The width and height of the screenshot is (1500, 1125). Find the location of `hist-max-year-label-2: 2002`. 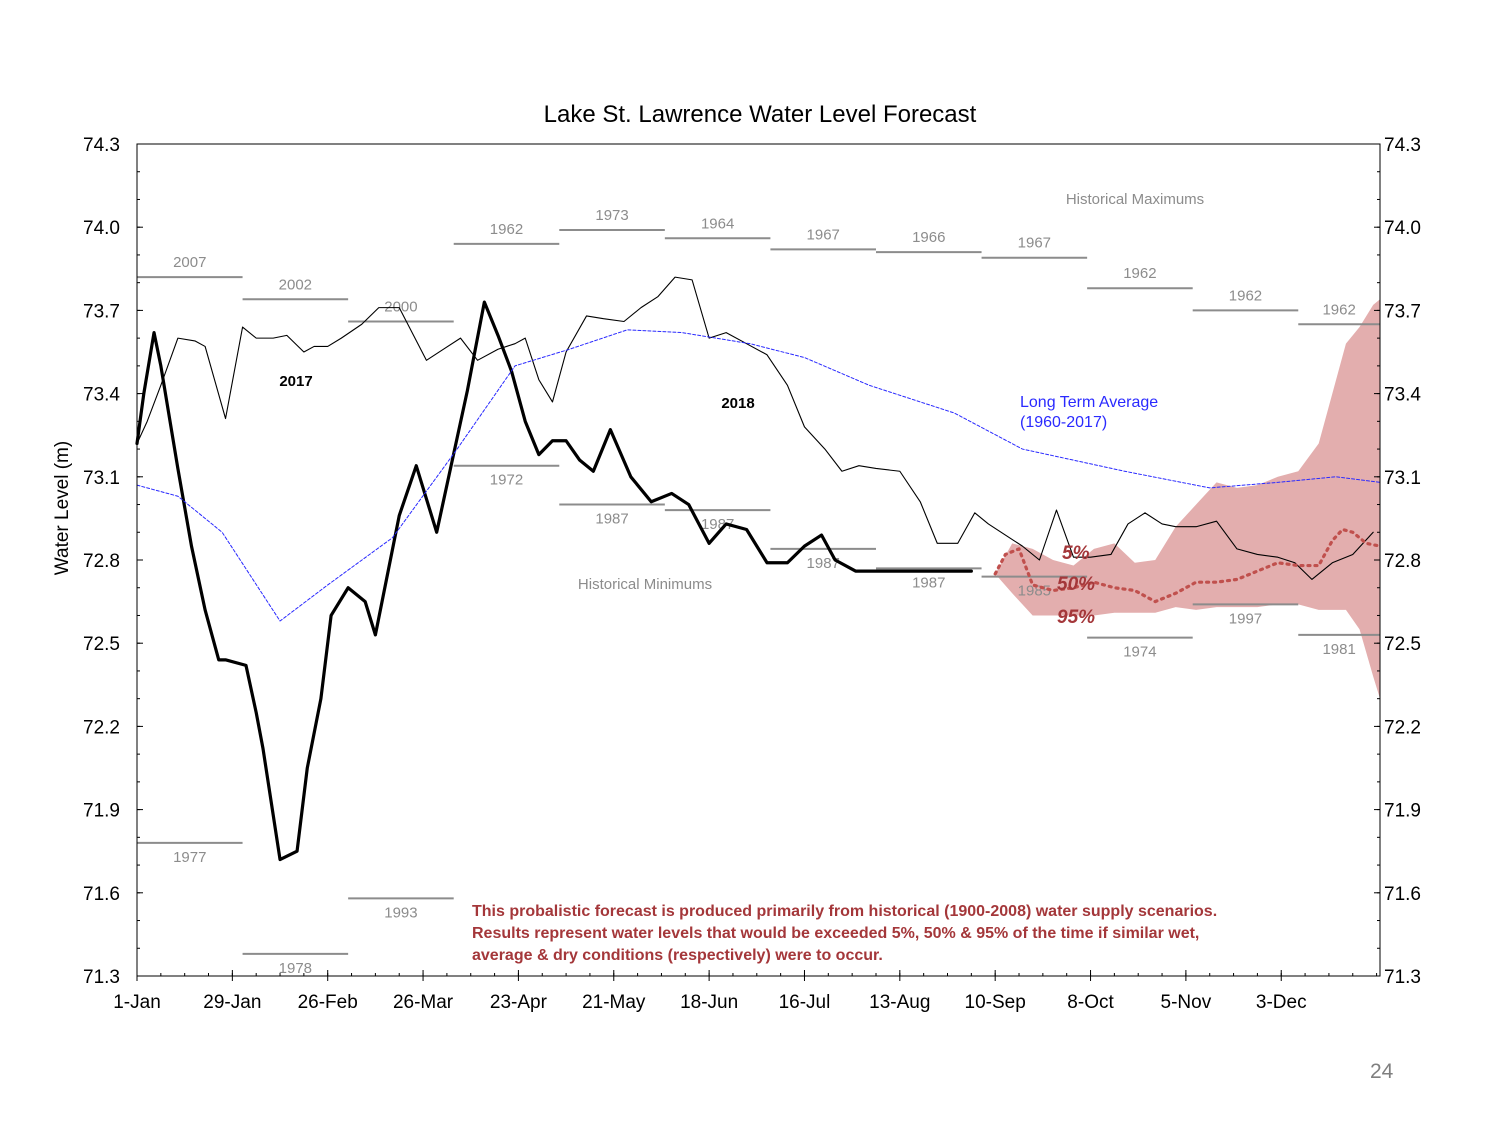

hist-max-year-label-2: 2002 is located at coordinates (295, 284).